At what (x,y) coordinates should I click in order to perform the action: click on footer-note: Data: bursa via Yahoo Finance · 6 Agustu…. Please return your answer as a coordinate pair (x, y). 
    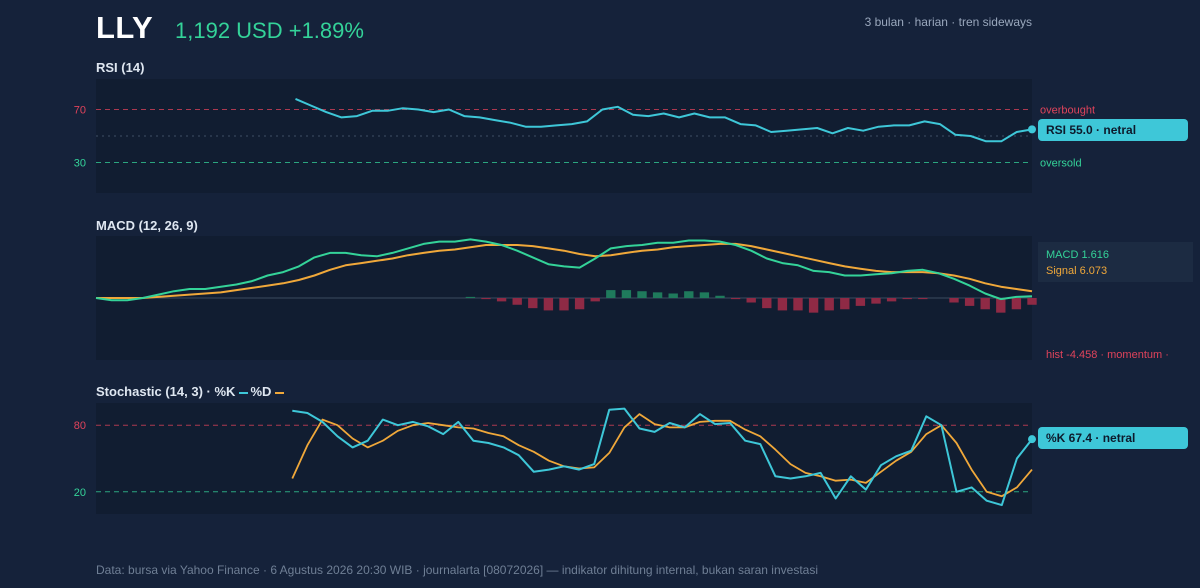
    Looking at the image, I should click on (457, 570).